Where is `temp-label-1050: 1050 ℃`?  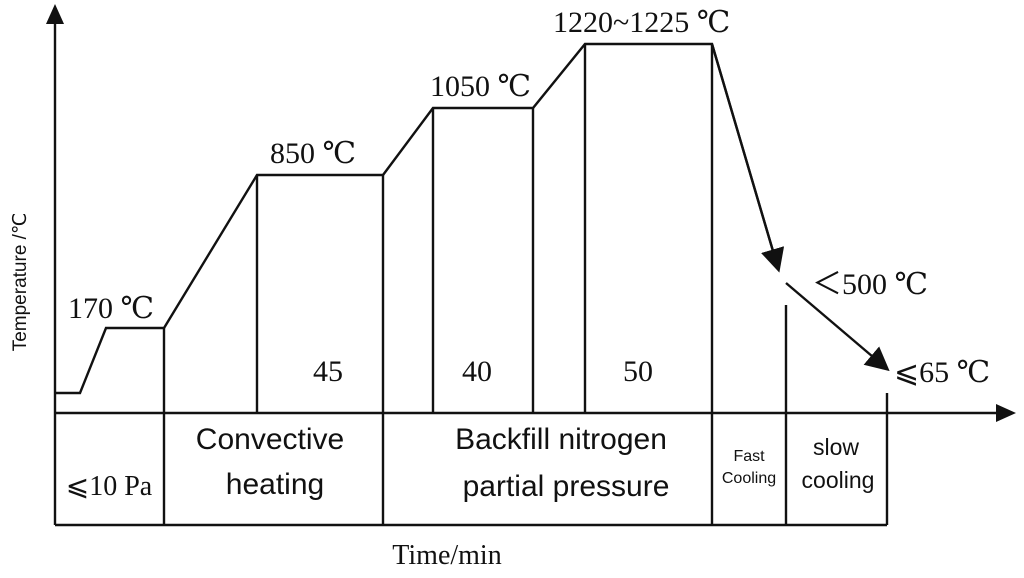
temp-label-1050: 1050 ℃ is located at coordinates (480, 86).